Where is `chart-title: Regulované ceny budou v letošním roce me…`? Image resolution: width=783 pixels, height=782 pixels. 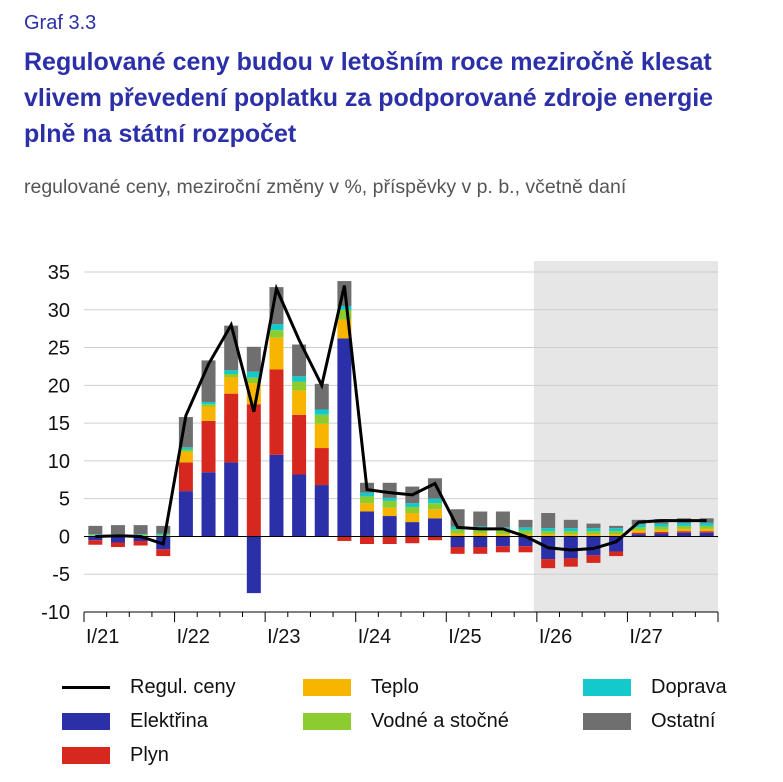
chart-title: Regulované ceny budou v letošním roce me… is located at coordinates (369, 98).